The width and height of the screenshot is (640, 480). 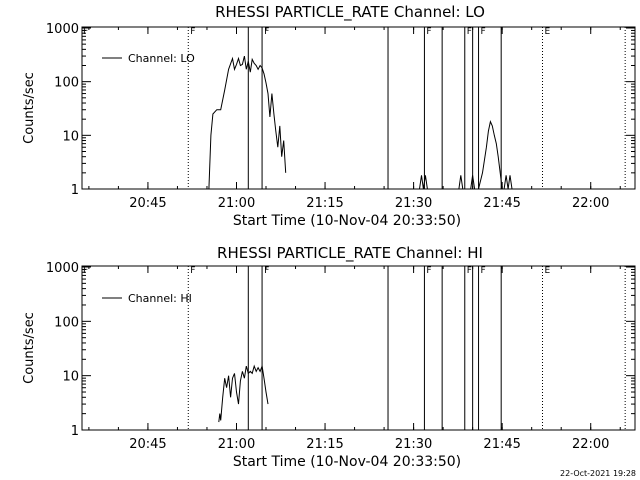 What do you see at coordinates (598, 473) in the screenshot?
I see `footer-timestamp: 22-Oct-2021 19:28` at bounding box center [598, 473].